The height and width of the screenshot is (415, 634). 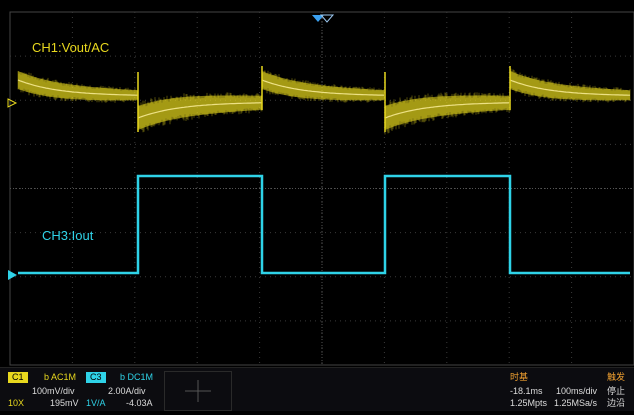 What do you see at coordinates (576, 403) in the screenshot?
I see `timebase-sample-rate: 1.25MSa/s` at bounding box center [576, 403].